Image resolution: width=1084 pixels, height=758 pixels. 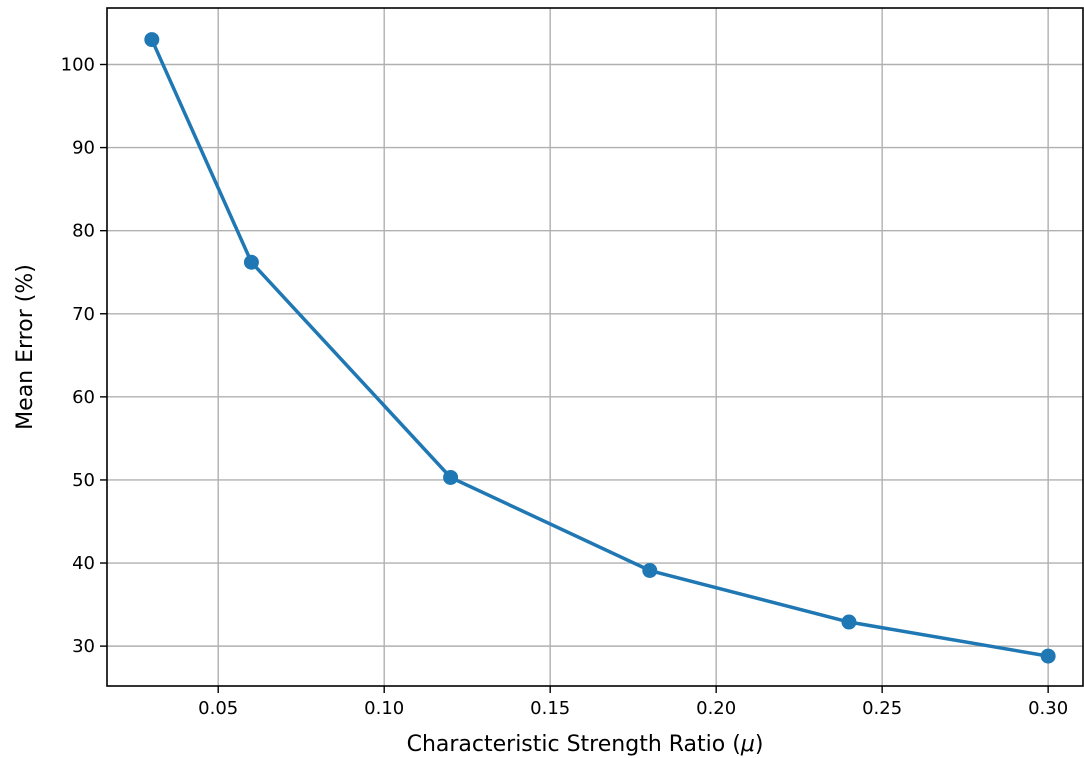 What do you see at coordinates (384, 708) in the screenshot?
I see `x-tick-label: 0.10` at bounding box center [384, 708].